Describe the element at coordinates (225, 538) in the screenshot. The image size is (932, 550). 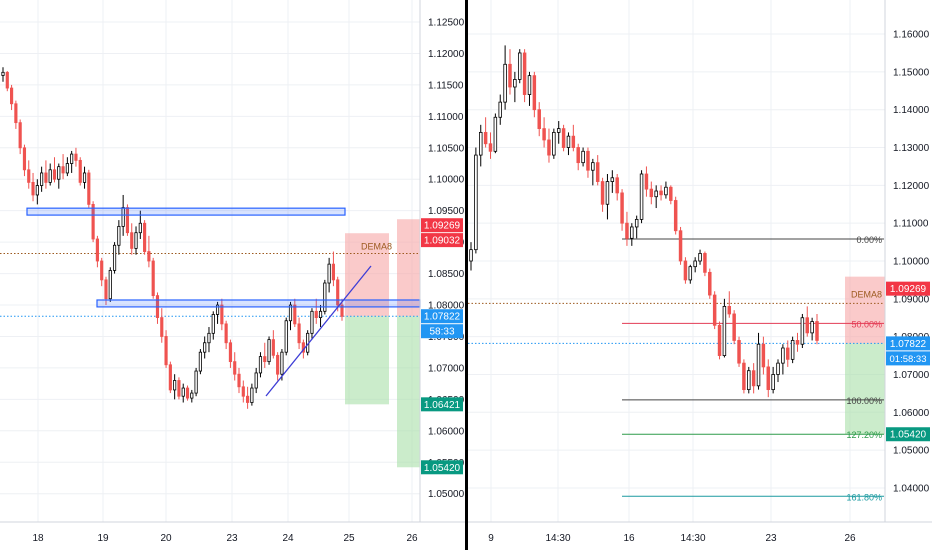
I see `left-time-axis: 18 19 20 23 24 25 26` at that location.